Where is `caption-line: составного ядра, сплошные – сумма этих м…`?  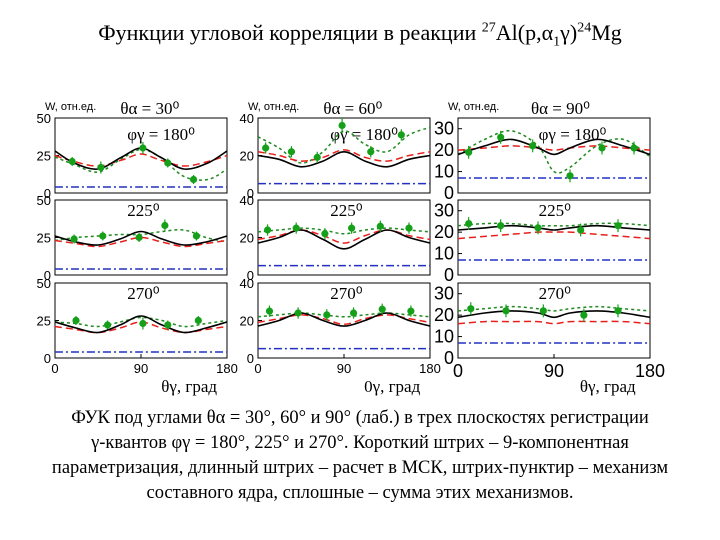 caption-line: составного ядра, сплошные – сумма этих м… is located at coordinates (360, 493).